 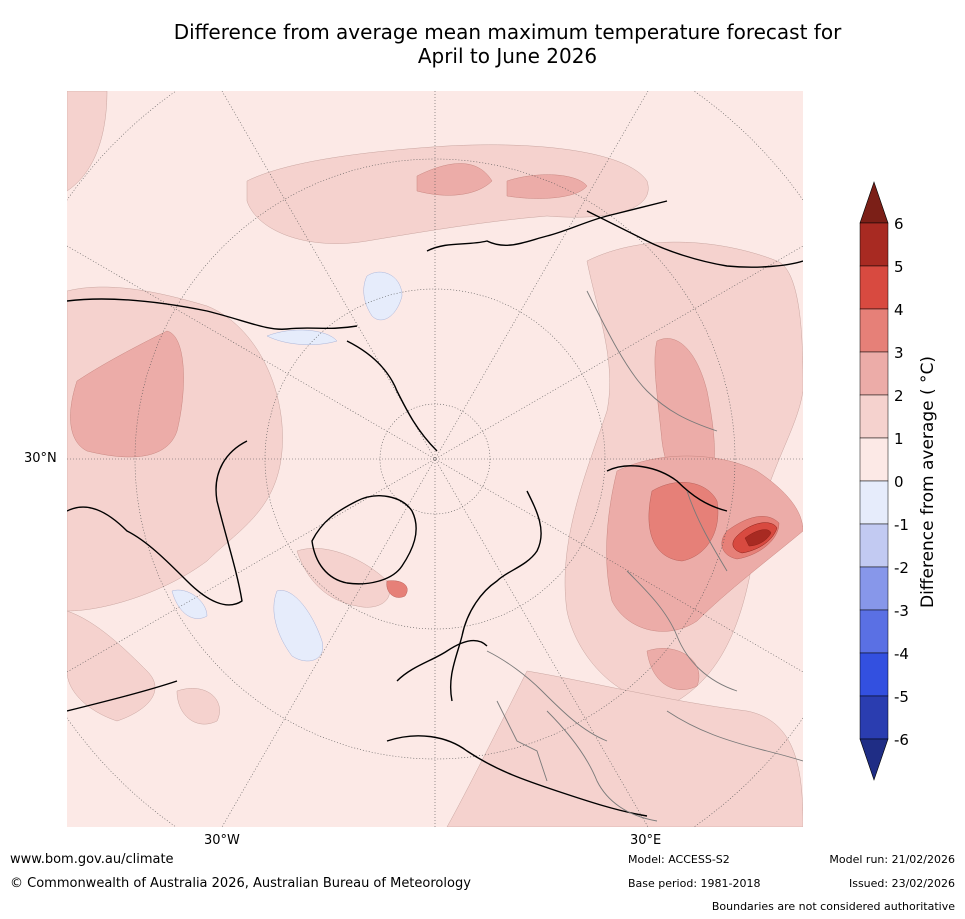 I want to click on colorbar-tick-neg5: -5, so click(x=901, y=697).